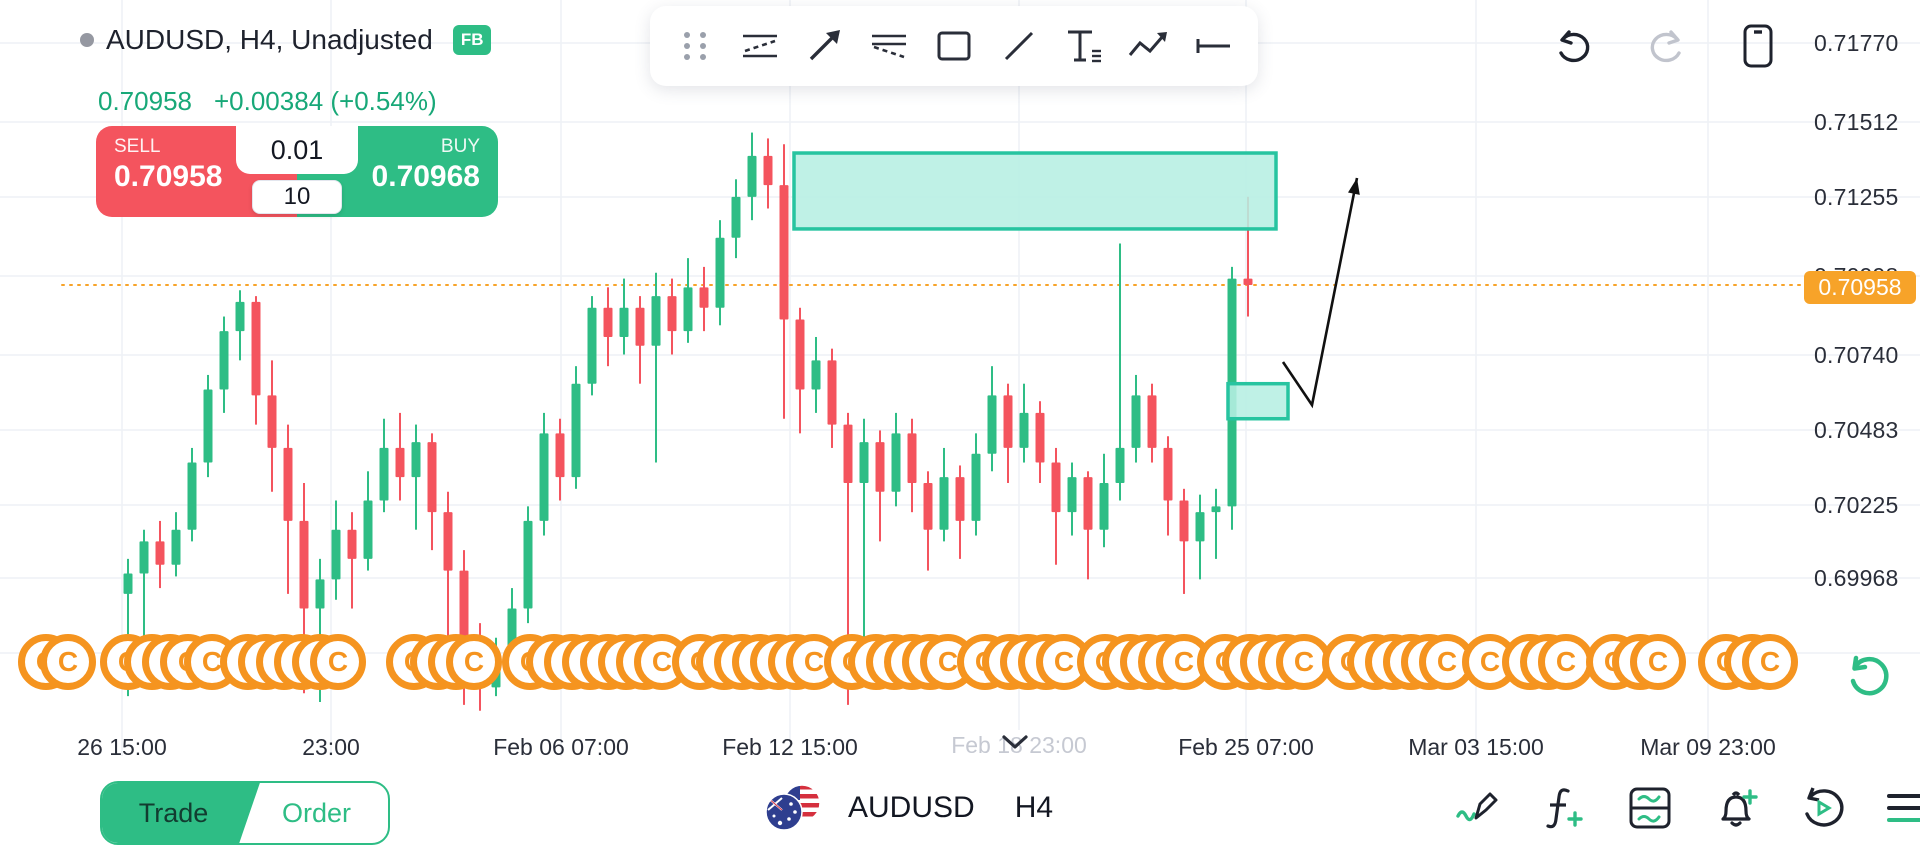 Image resolution: width=1920 pixels, height=864 pixels. Describe the element at coordinates (1901, 808) in the screenshot. I see `menu-icon` at that location.